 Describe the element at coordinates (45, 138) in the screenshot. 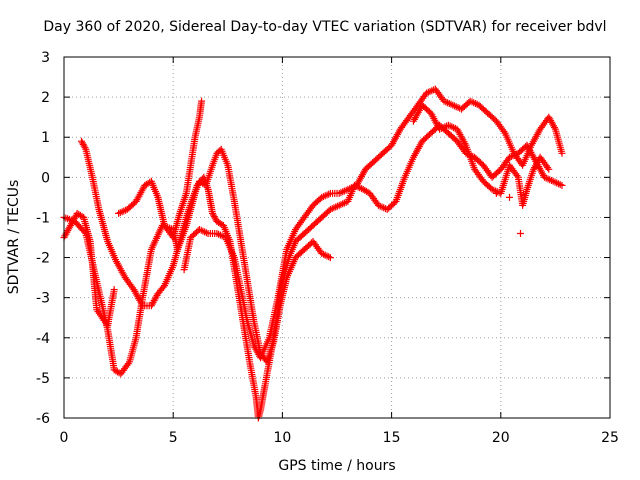

I see `y-tick-label: 1` at that location.